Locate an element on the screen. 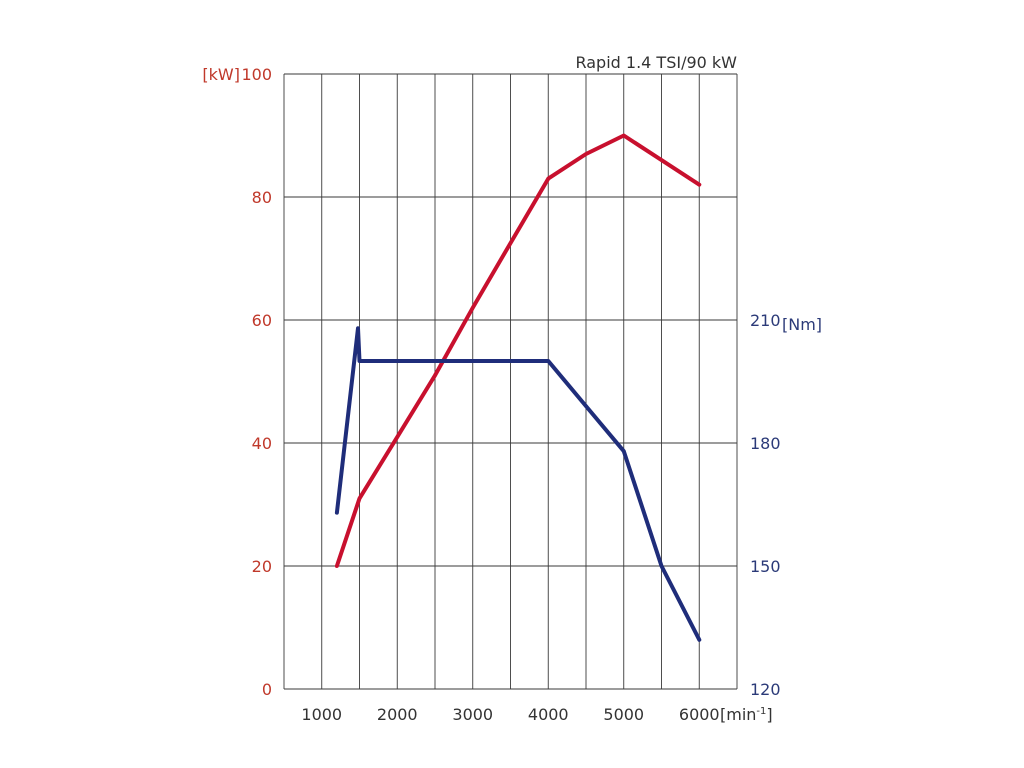 This screenshot has height=768, width=1024. right-axis: [Nm] 120 150 180 210 is located at coordinates (786, 505).